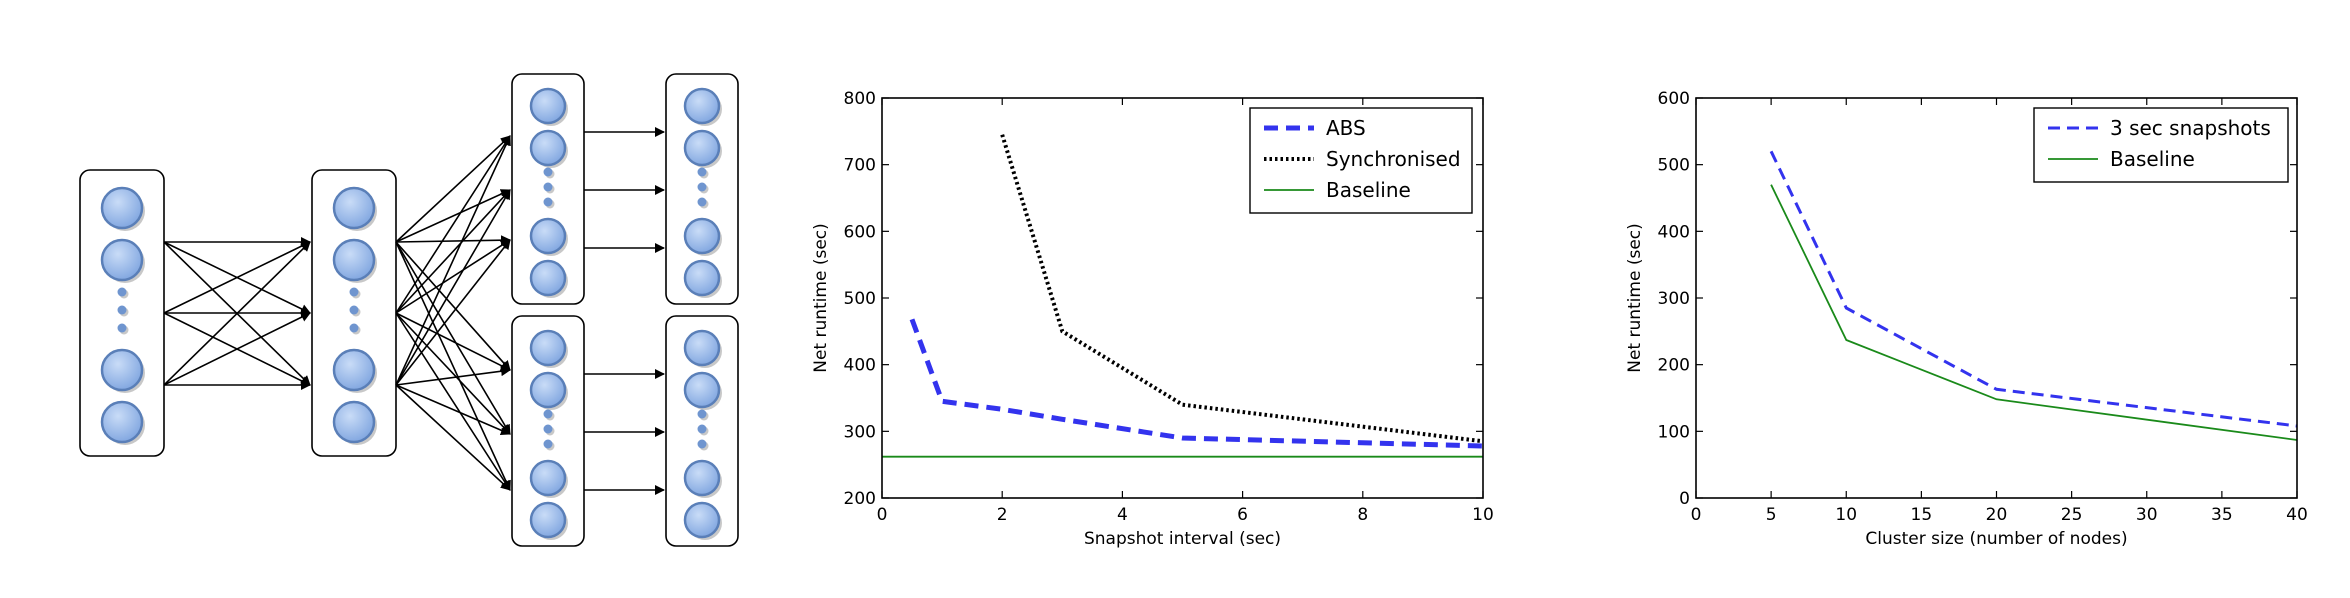  I want to click on x-tick-label: 6, so click(1242, 515).